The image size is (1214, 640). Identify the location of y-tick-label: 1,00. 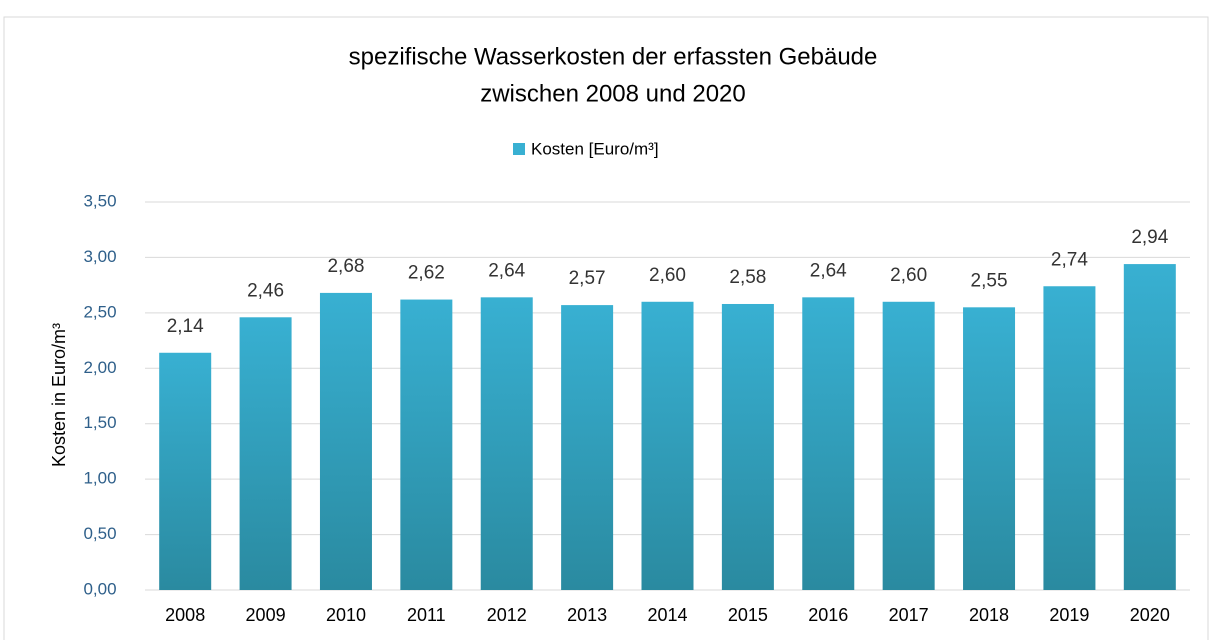
(99, 478).